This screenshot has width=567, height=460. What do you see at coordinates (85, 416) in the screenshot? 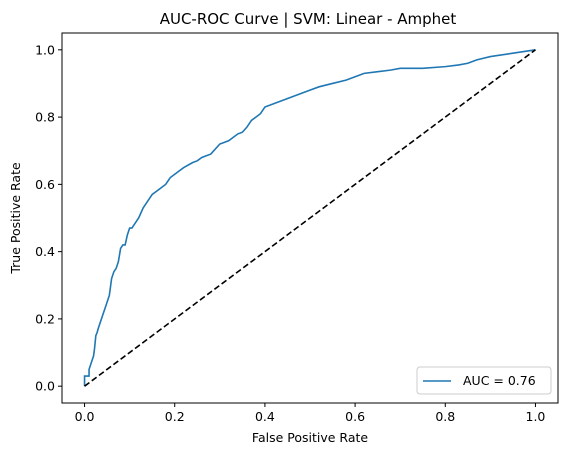
I see `x-tick-label: 0.0` at bounding box center [85, 416].